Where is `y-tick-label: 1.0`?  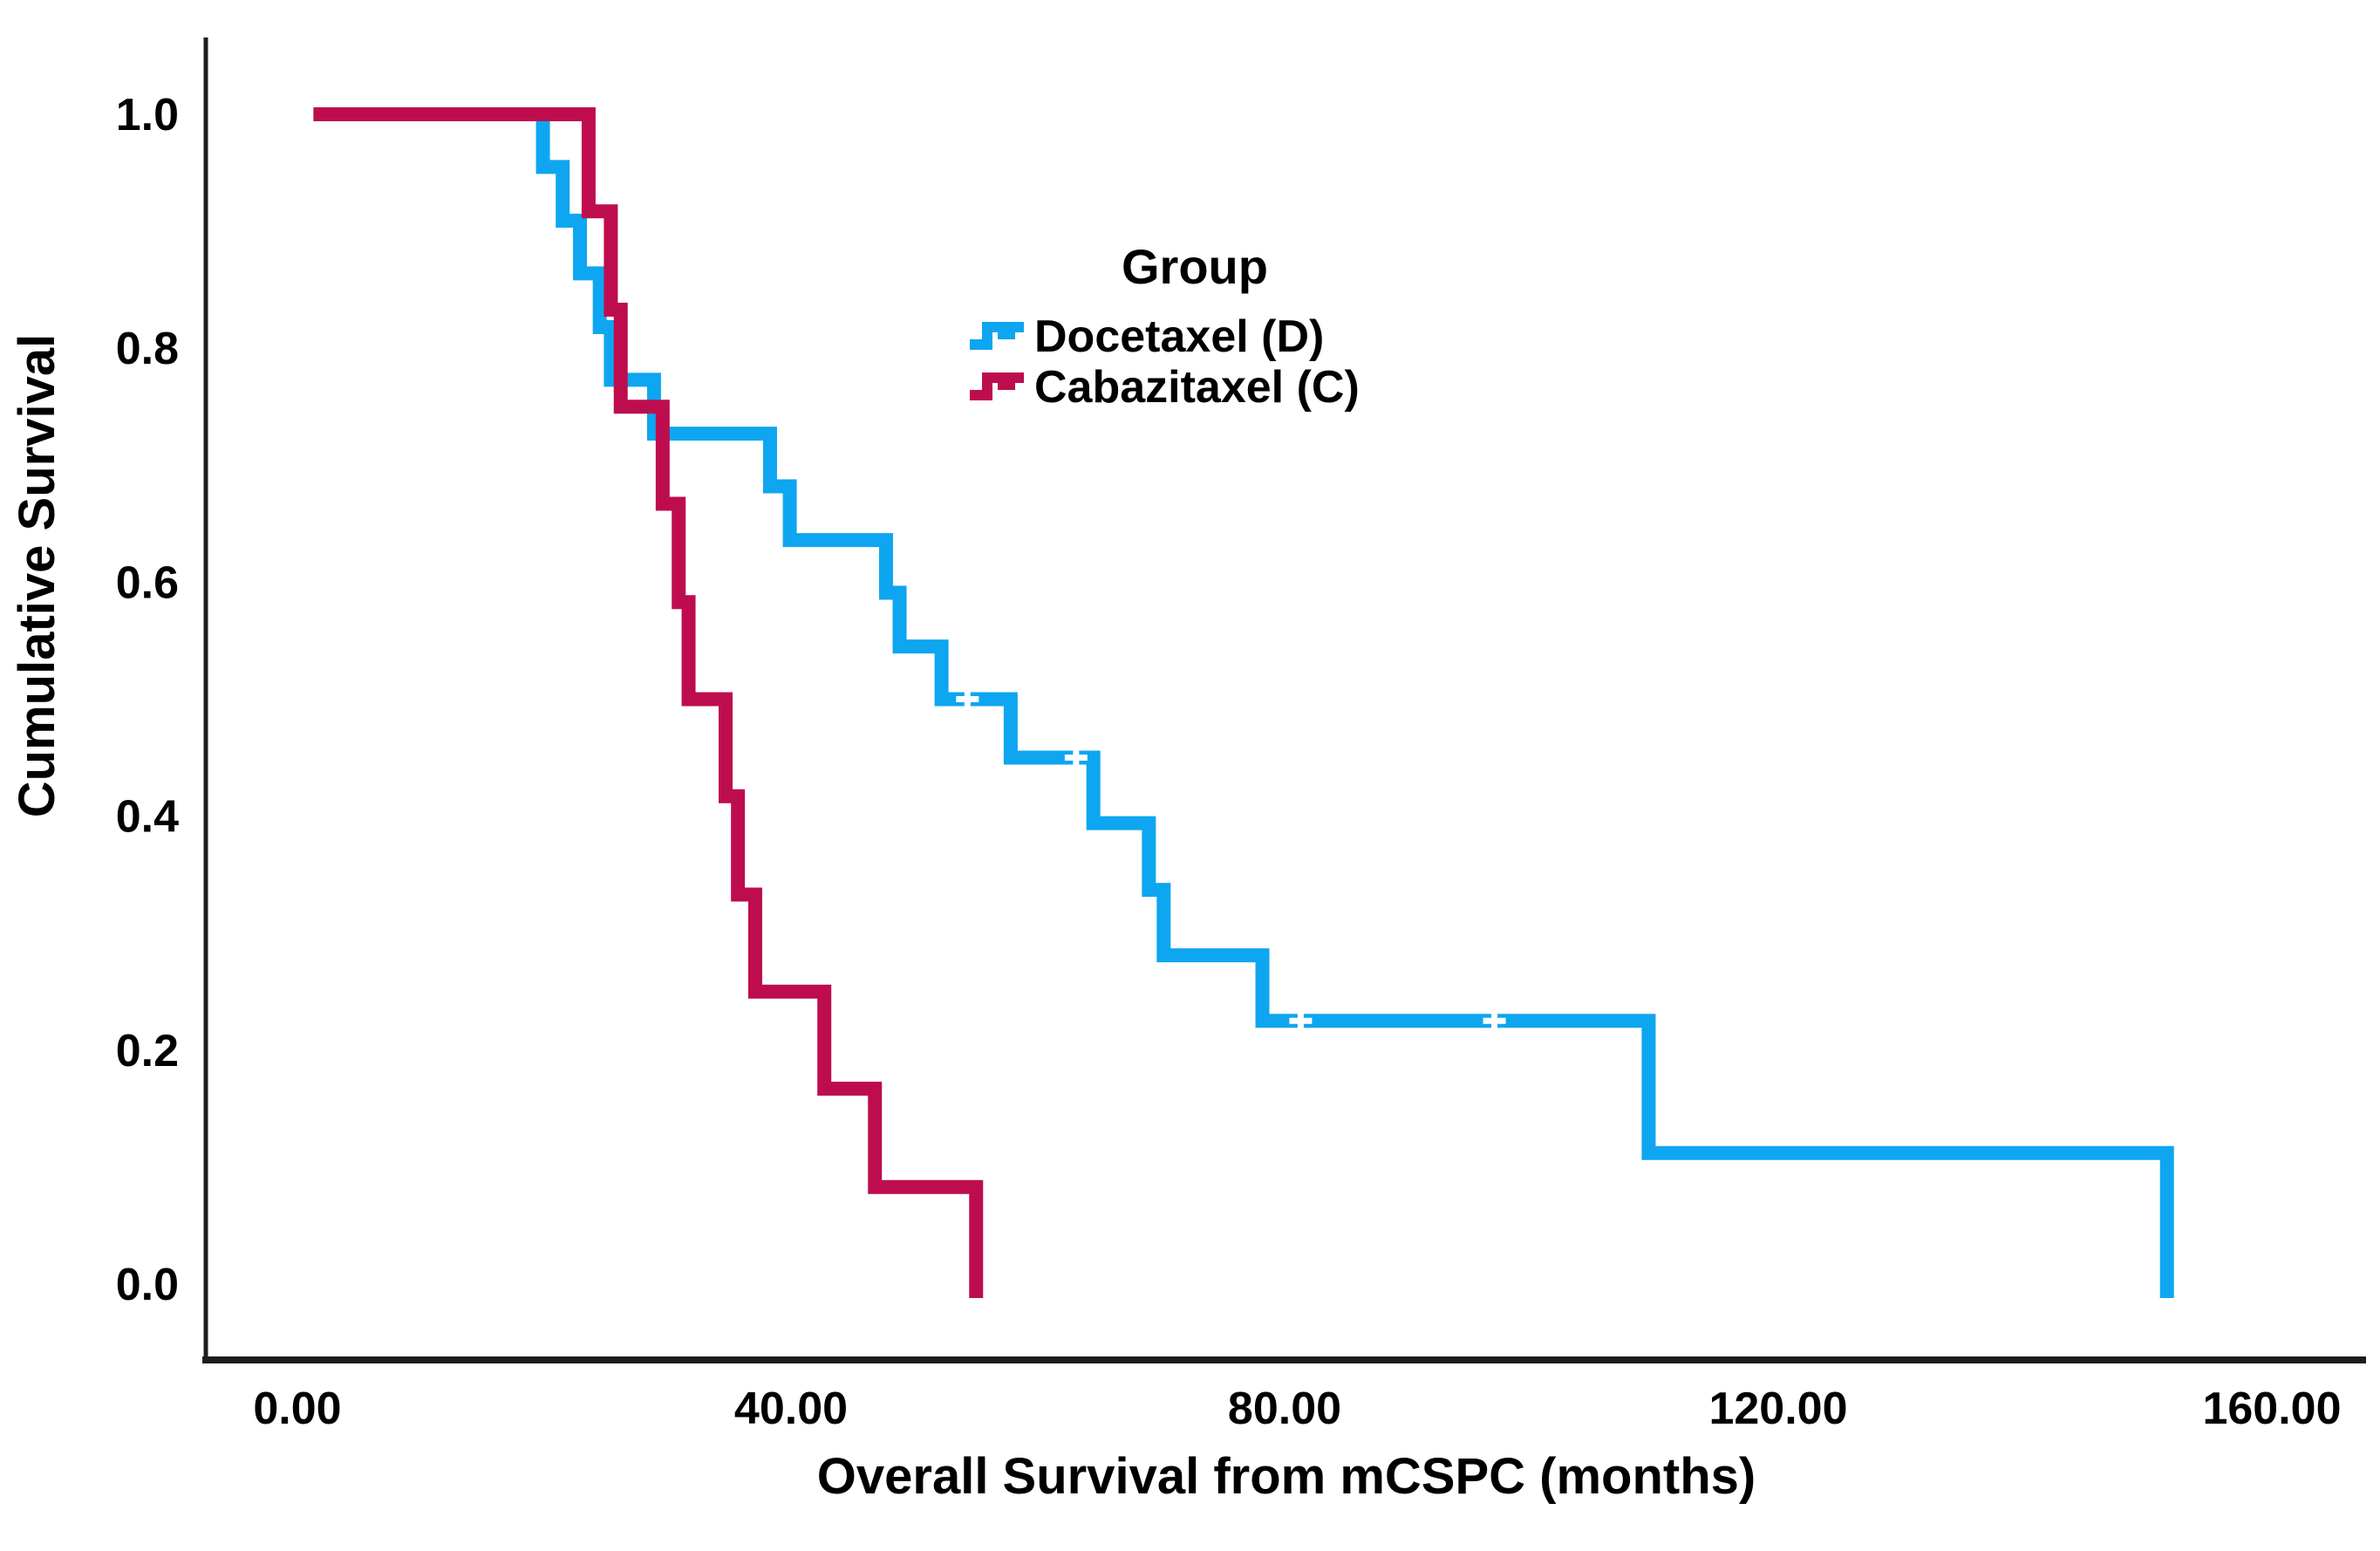 y-tick-label: 1.0 is located at coordinates (147, 115).